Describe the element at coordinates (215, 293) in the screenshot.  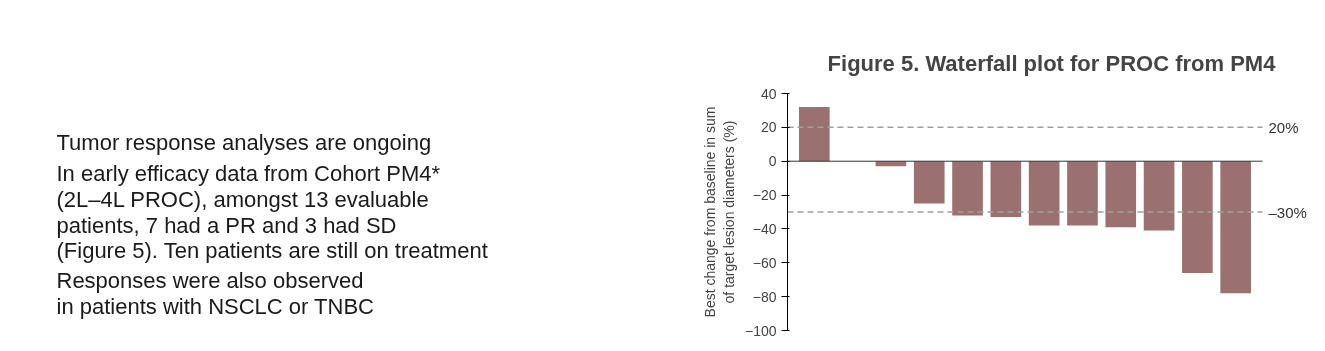
I see `text: Responses were also observed in patients with NSCLC or TNBC` at that location.